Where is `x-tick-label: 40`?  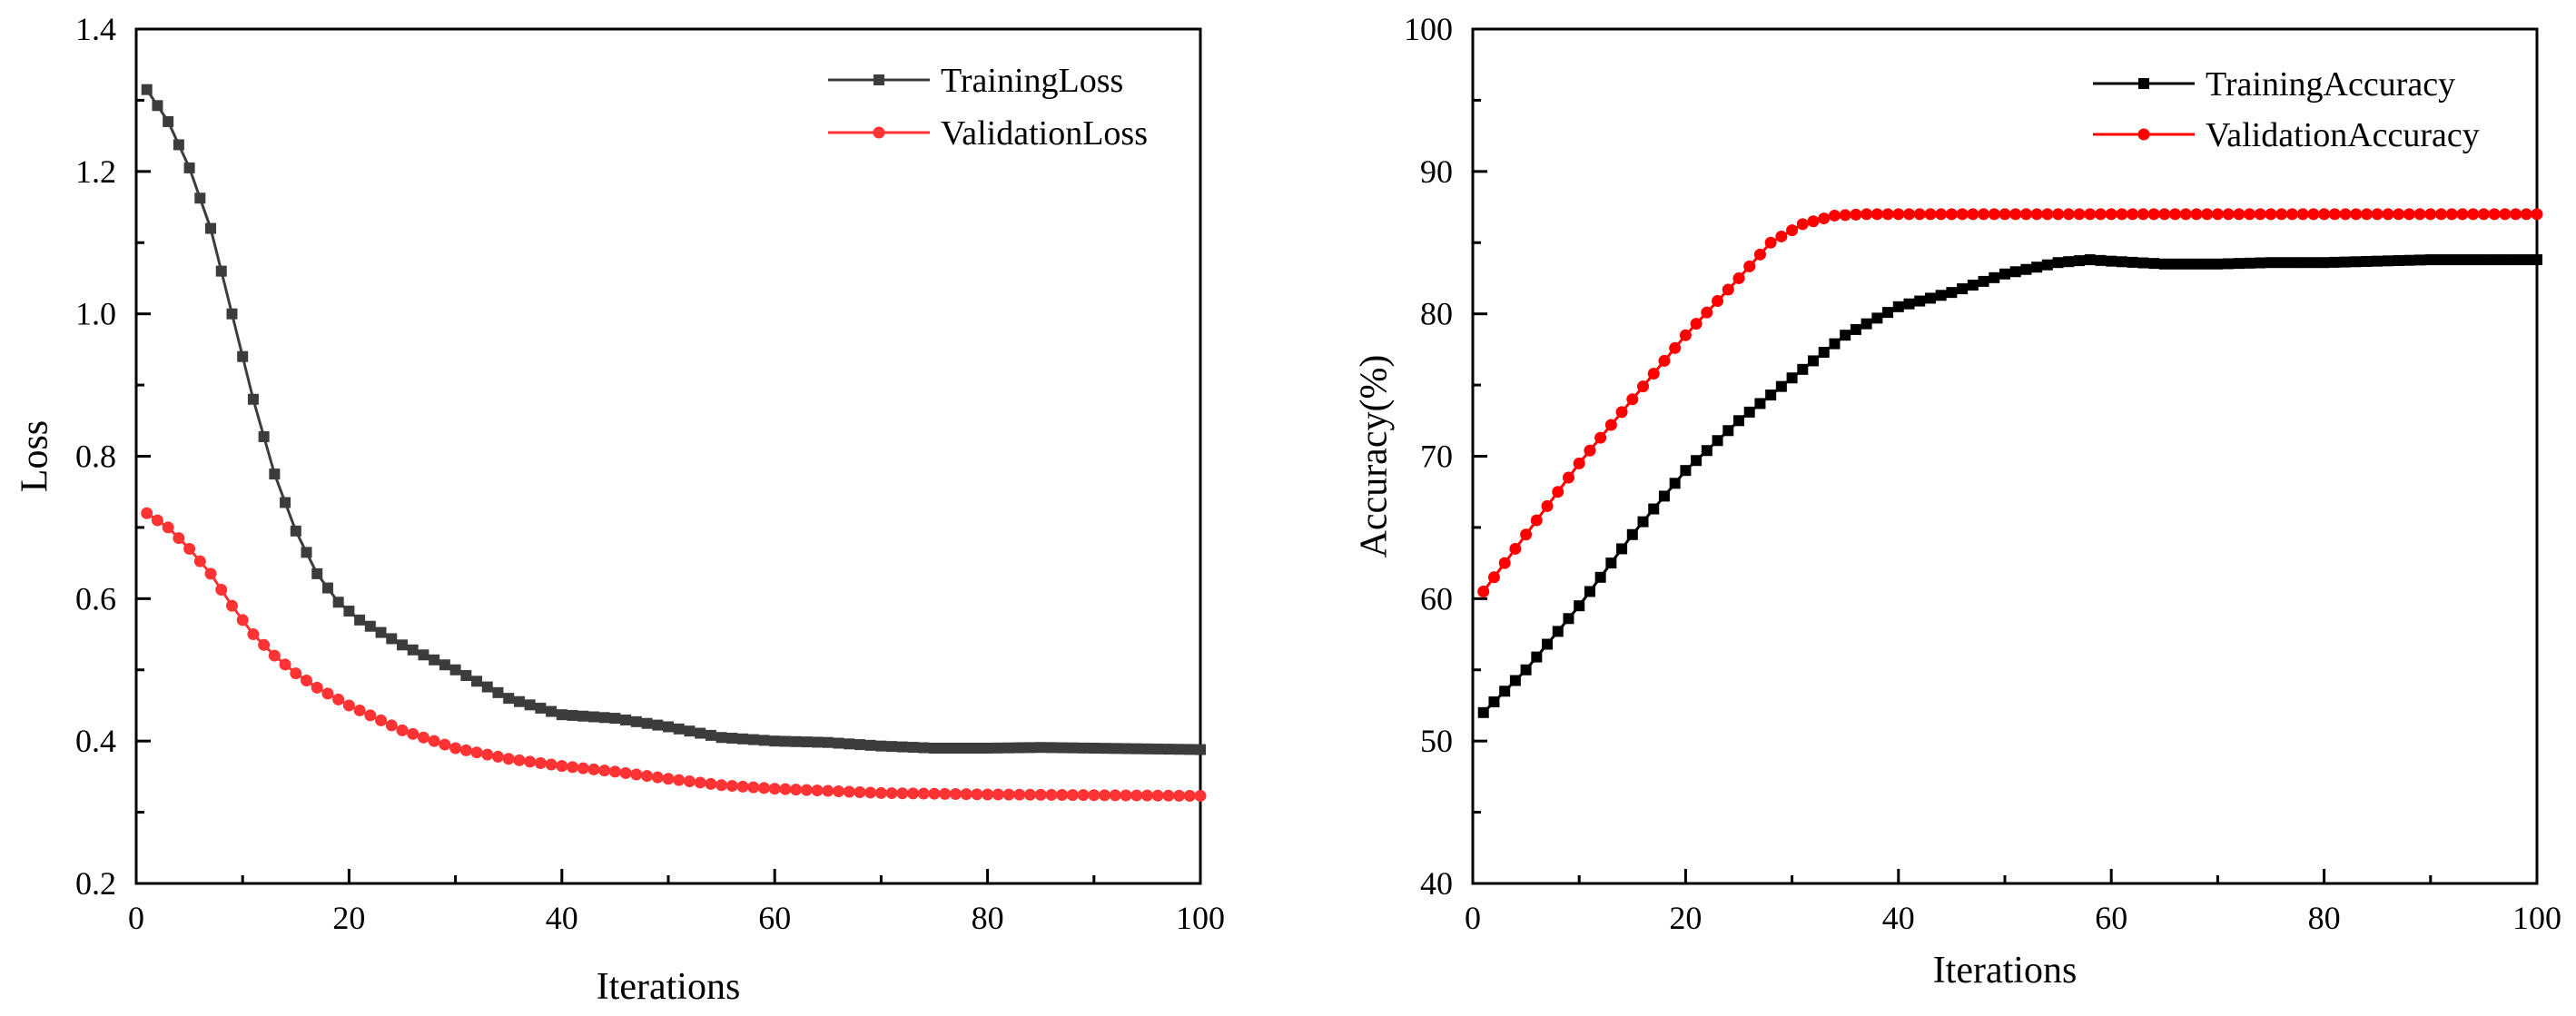
x-tick-label: 40 is located at coordinates (562, 918).